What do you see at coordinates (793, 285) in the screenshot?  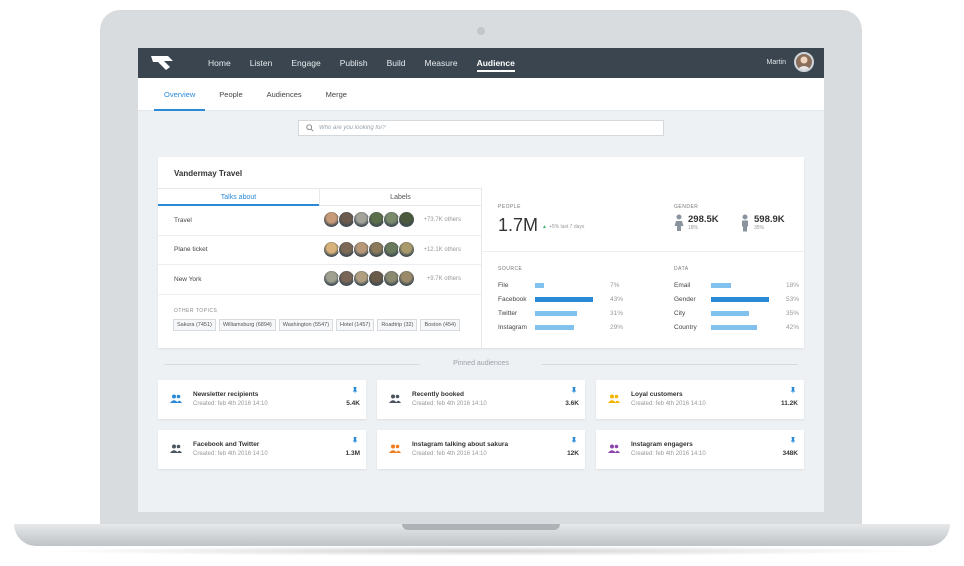 I see `bar-percentage: 18%` at bounding box center [793, 285].